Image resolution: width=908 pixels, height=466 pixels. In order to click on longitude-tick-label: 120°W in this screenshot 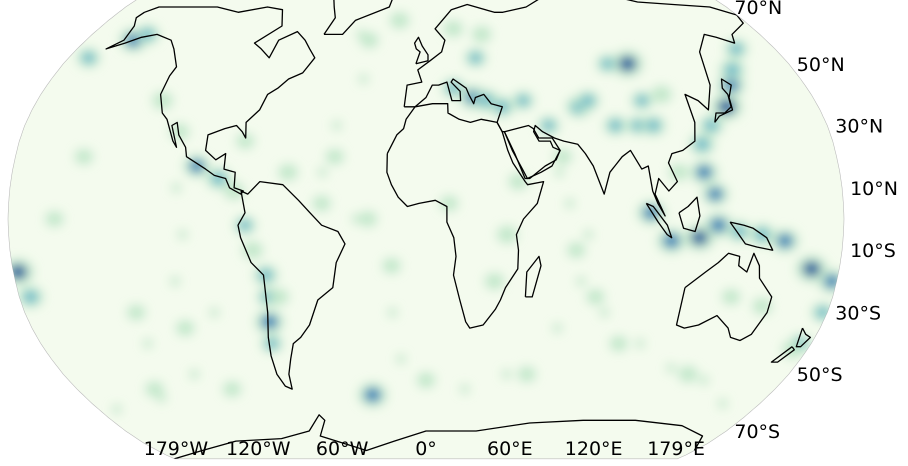, I will do `click(258, 449)`.